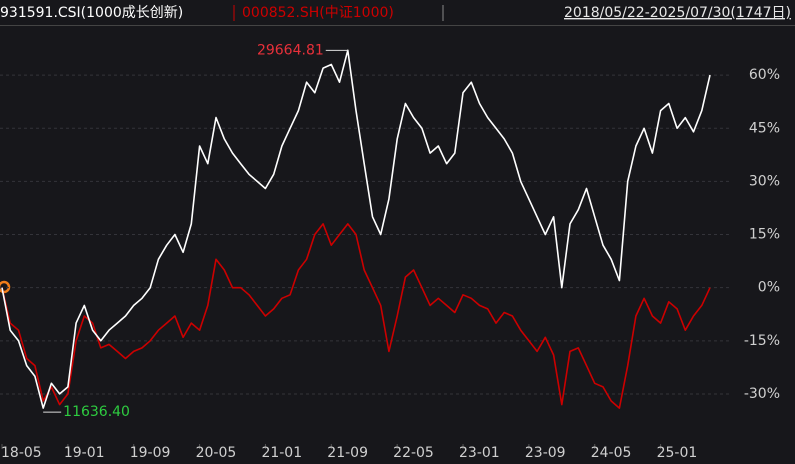 The image size is (795, 464). I want to click on x-tick-label: 20-05, so click(216, 453).